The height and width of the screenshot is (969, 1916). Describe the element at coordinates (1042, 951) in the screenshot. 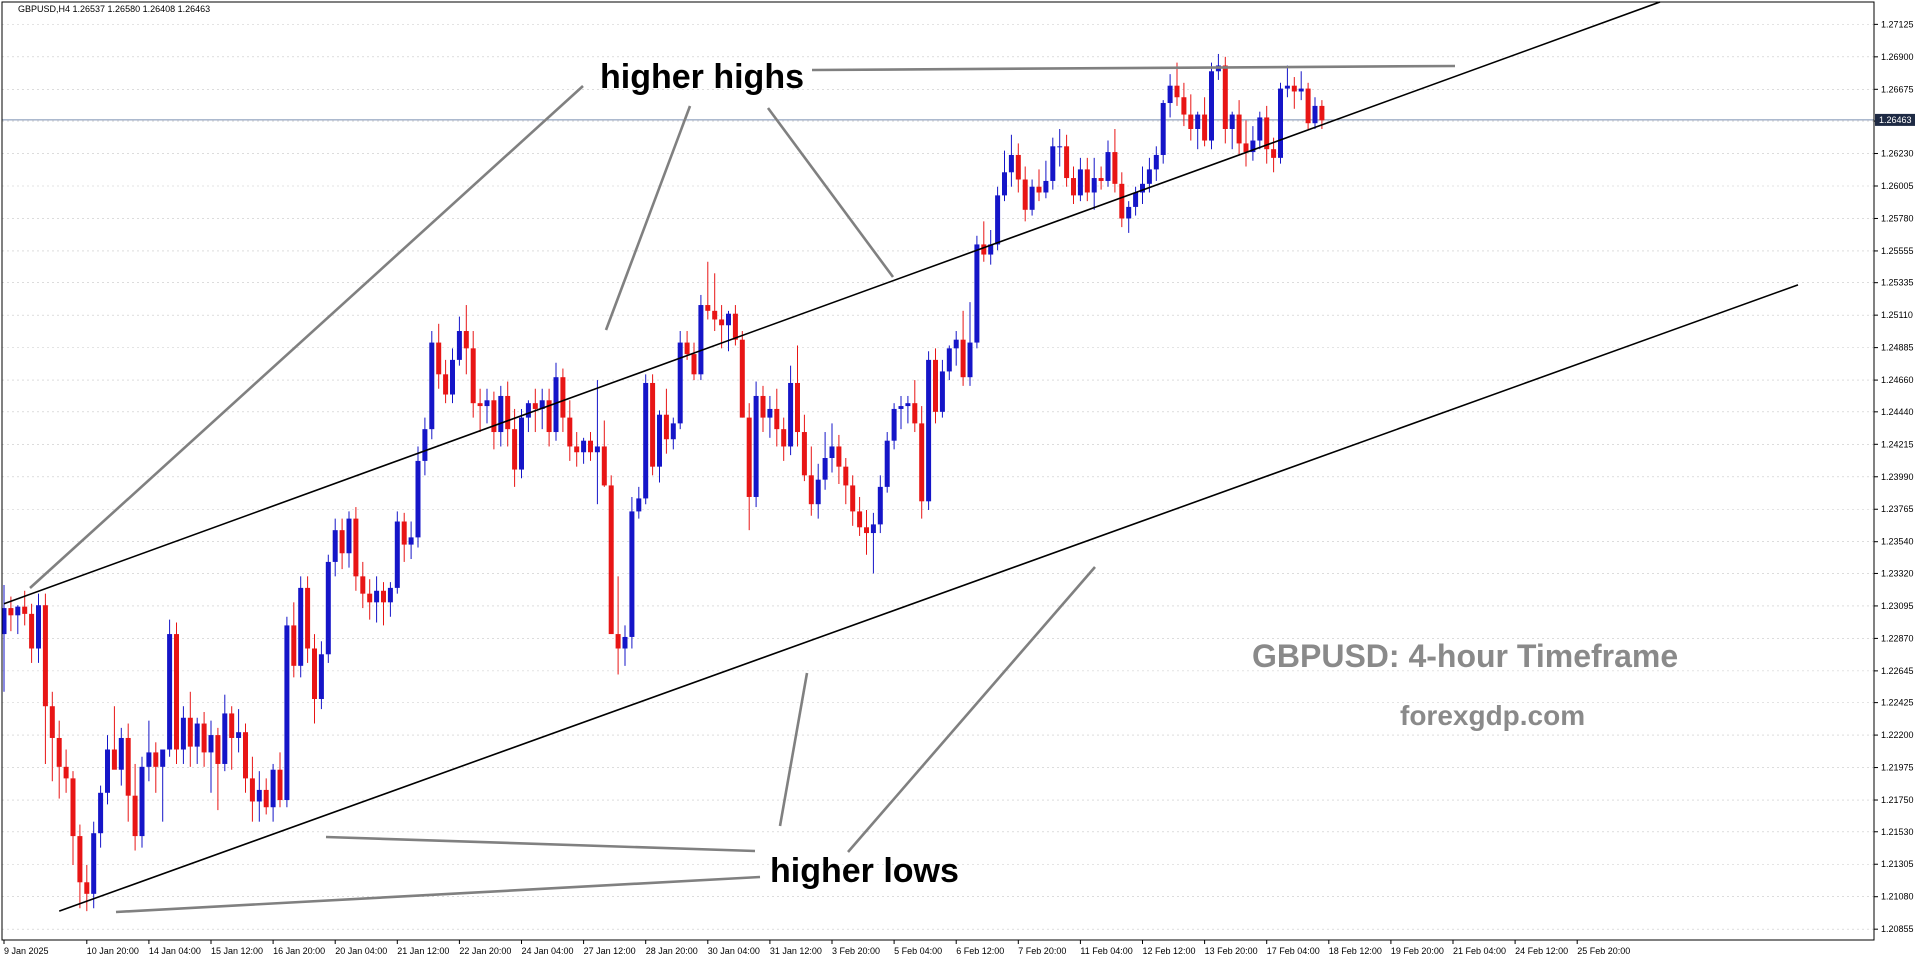

I see `x-tick-label: 7 Feb 20:00` at that location.